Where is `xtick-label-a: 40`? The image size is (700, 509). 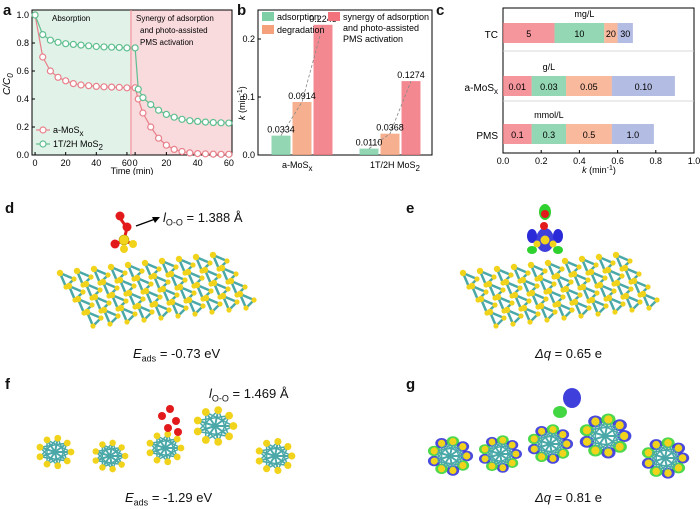
xtick-label-a: 40 is located at coordinates (96, 163).